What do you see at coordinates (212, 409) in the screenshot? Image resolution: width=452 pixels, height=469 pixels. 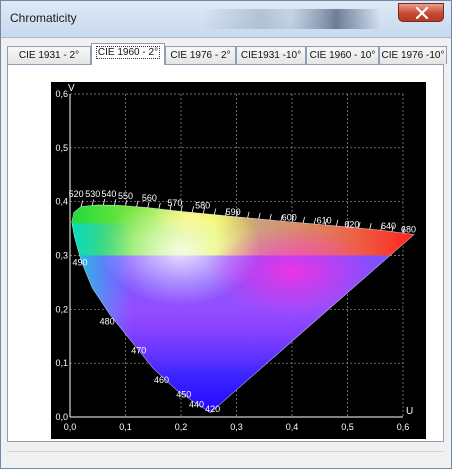 I see `wavelength-label: 420` at bounding box center [212, 409].